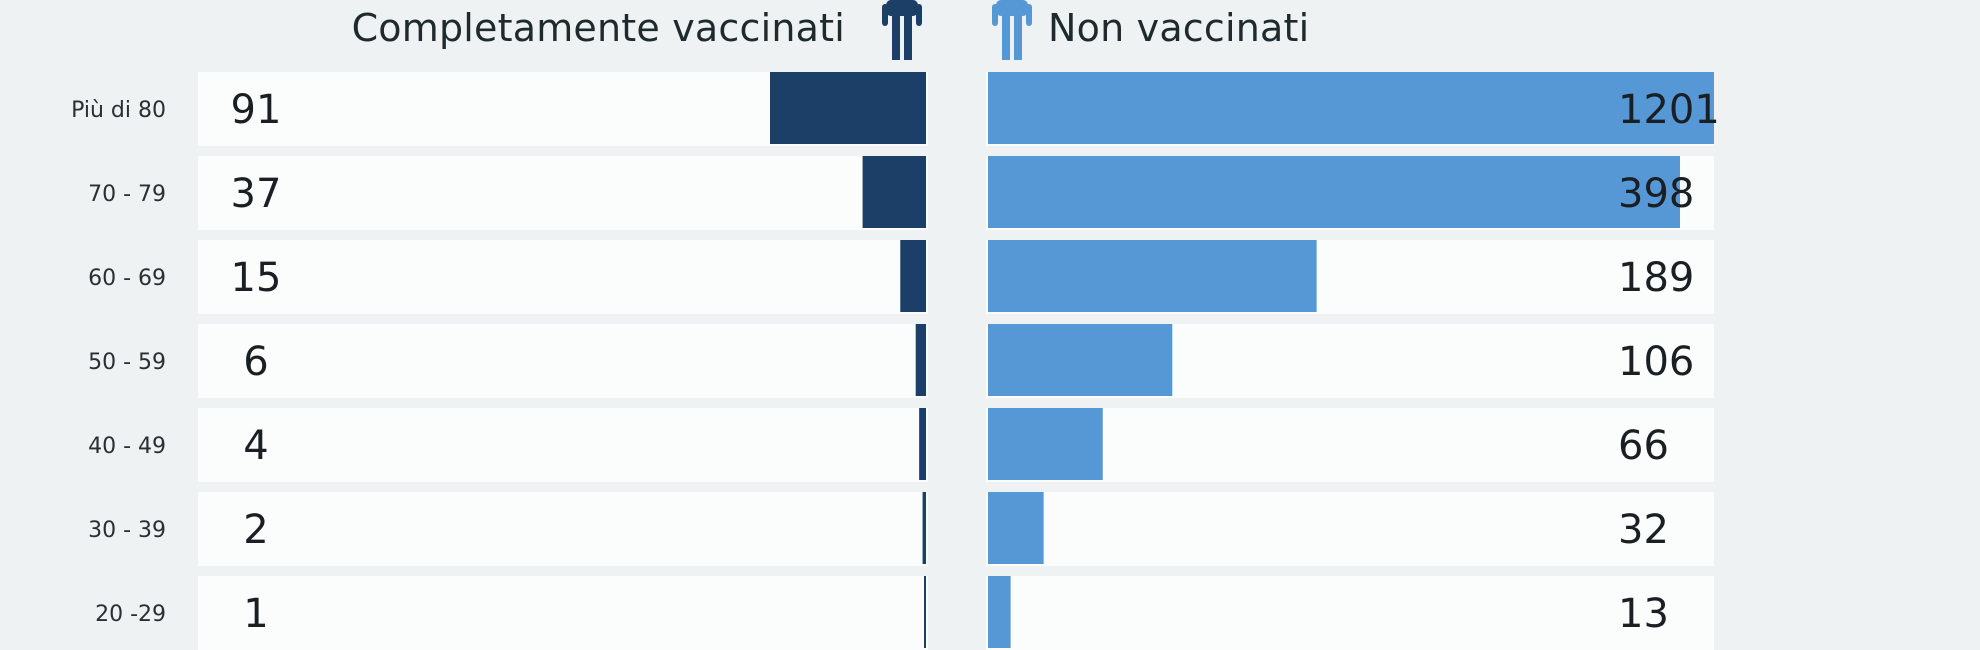 Image resolution: width=1980 pixels, height=650 pixels. I want to click on unvaccinated-header: Non vaccinati, so click(1179, 28).